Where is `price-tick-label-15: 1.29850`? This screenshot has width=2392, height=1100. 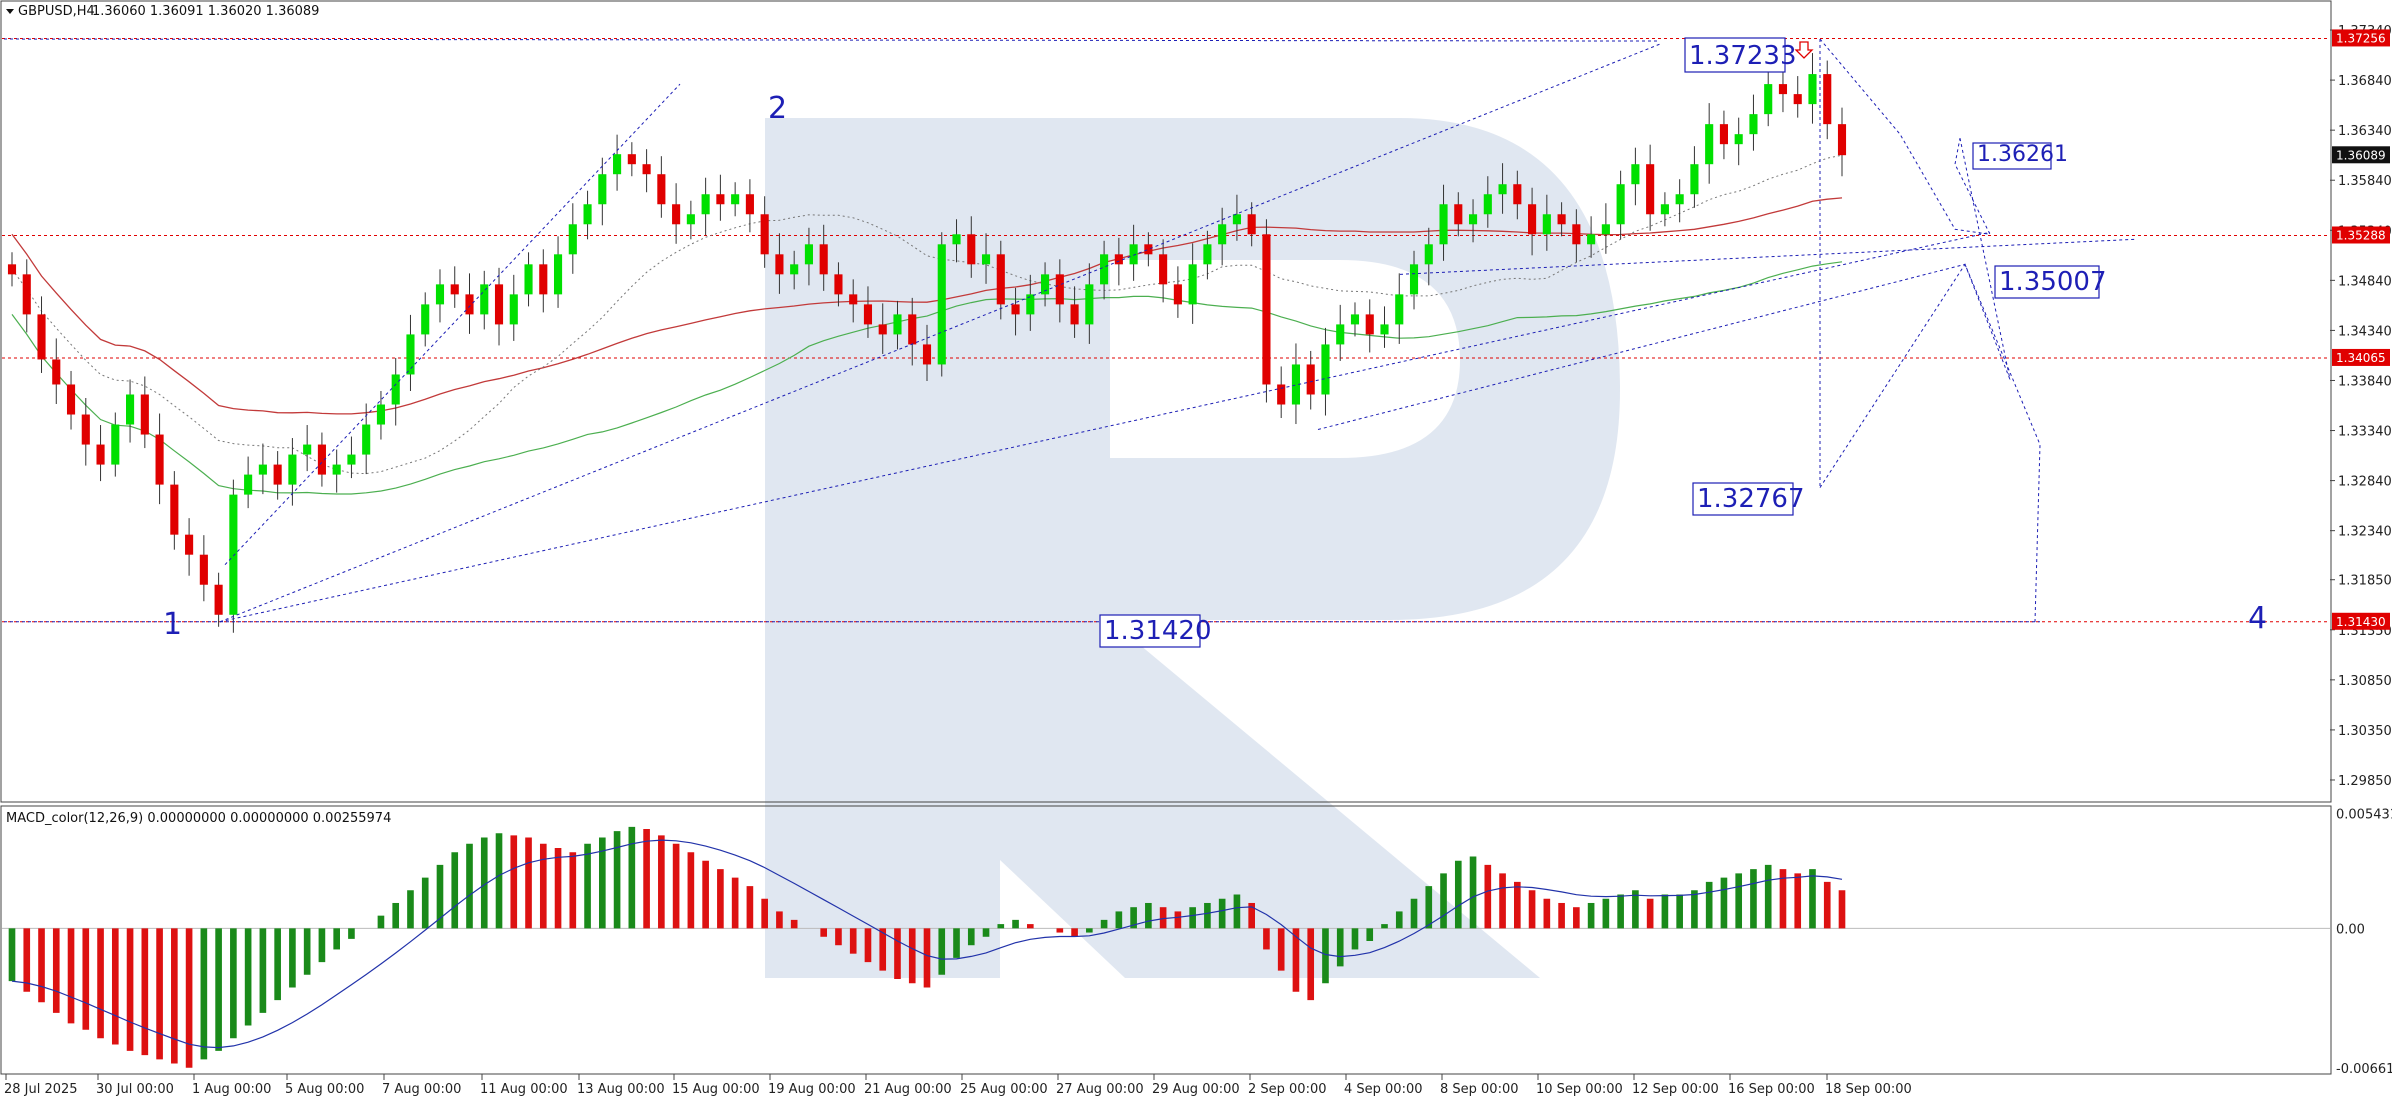
price-tick-label-15: 1.29850 is located at coordinates (2365, 781).